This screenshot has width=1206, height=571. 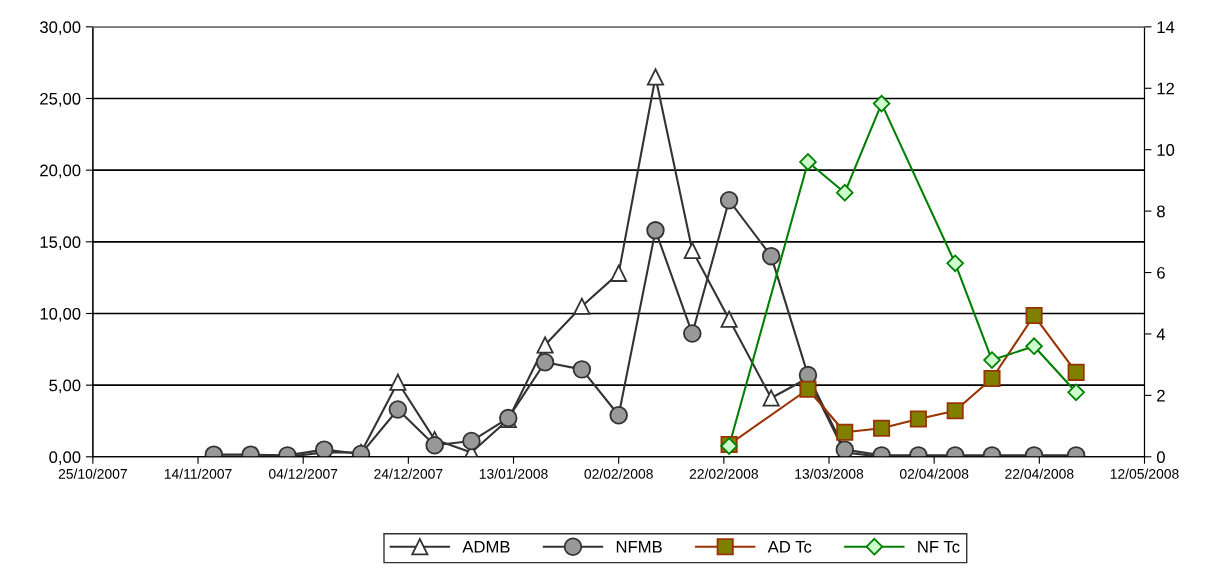 I want to click on y2-tick-label: 2, so click(x=1161, y=395).